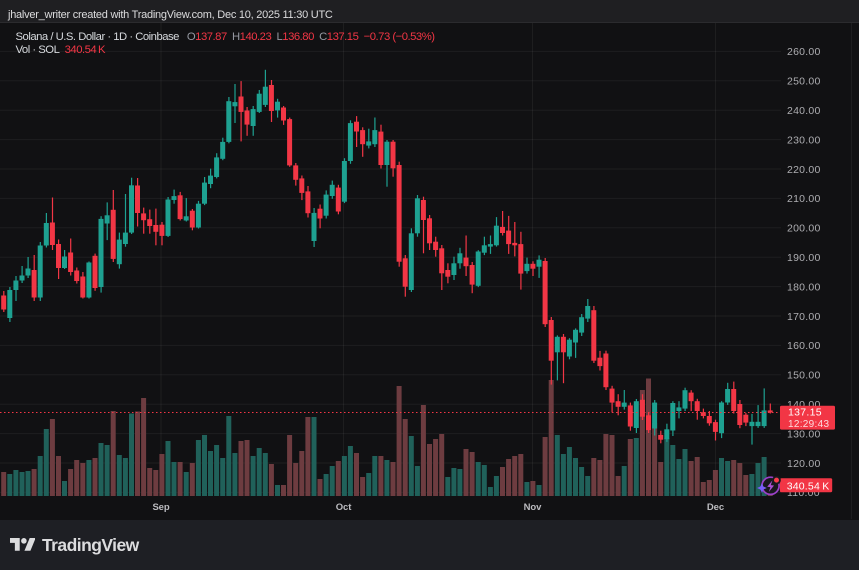 The width and height of the screenshot is (859, 570). Describe the element at coordinates (160, 507) in the screenshot. I see `svg-text: Sep` at that location.